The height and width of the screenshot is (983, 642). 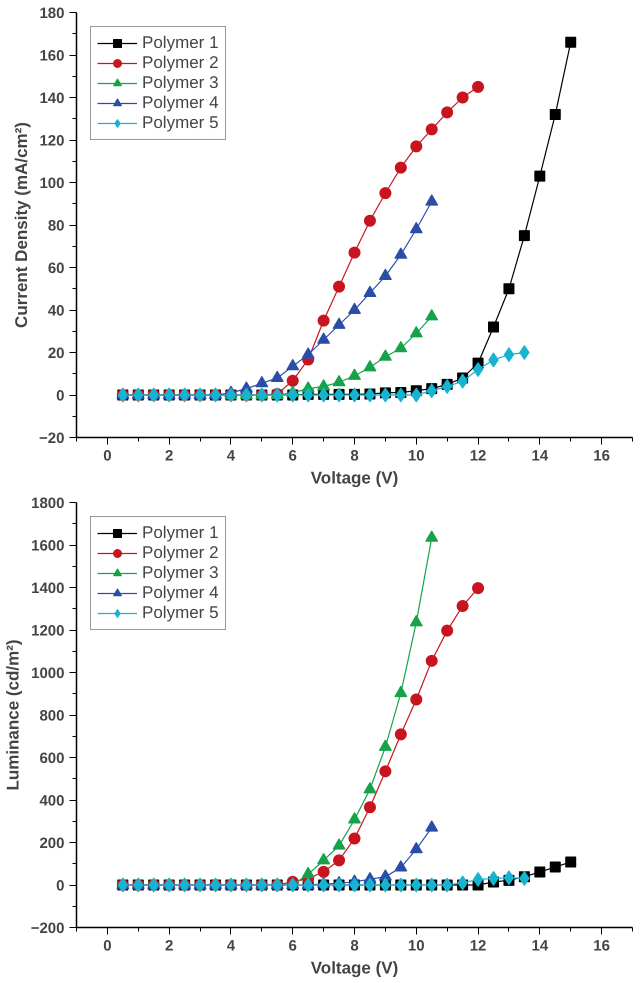 I want to click on y-tick-label: 80, so click(x=56, y=226).